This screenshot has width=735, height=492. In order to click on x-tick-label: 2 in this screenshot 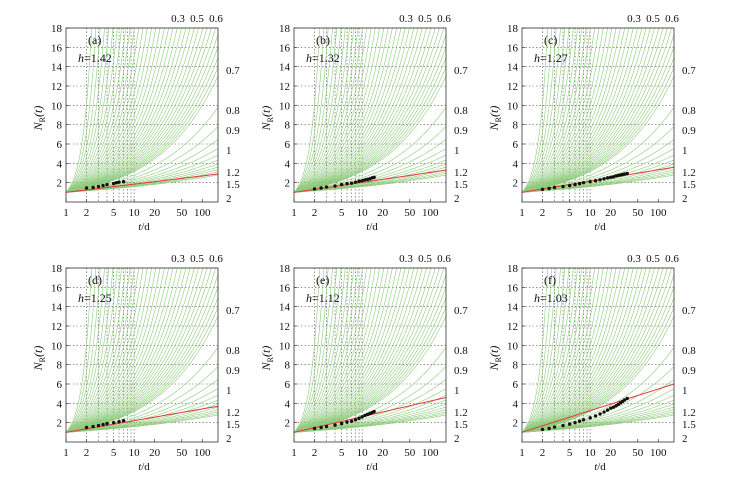, I will do `click(543, 453)`.